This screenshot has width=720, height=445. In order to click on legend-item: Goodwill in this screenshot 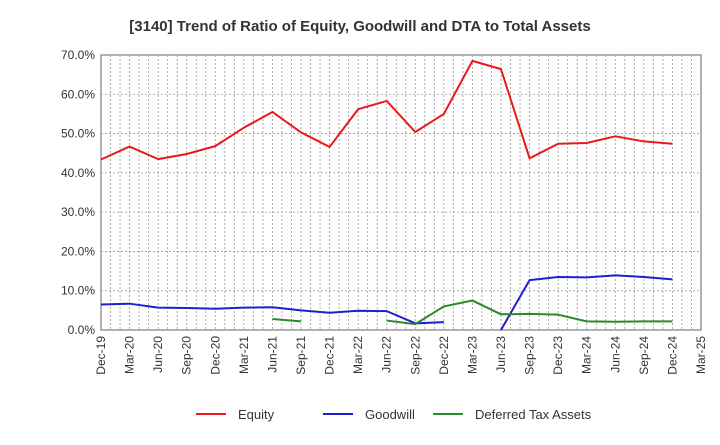, I will do `click(369, 414)`.